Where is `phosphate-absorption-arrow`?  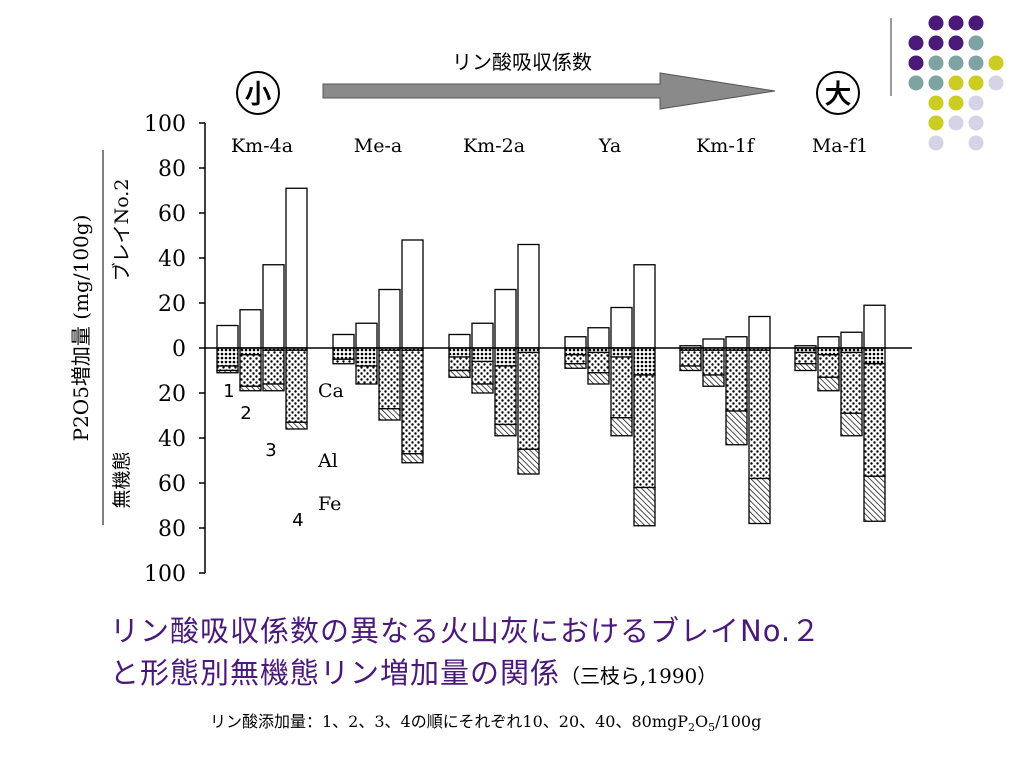 phosphate-absorption-arrow is located at coordinates (549, 91).